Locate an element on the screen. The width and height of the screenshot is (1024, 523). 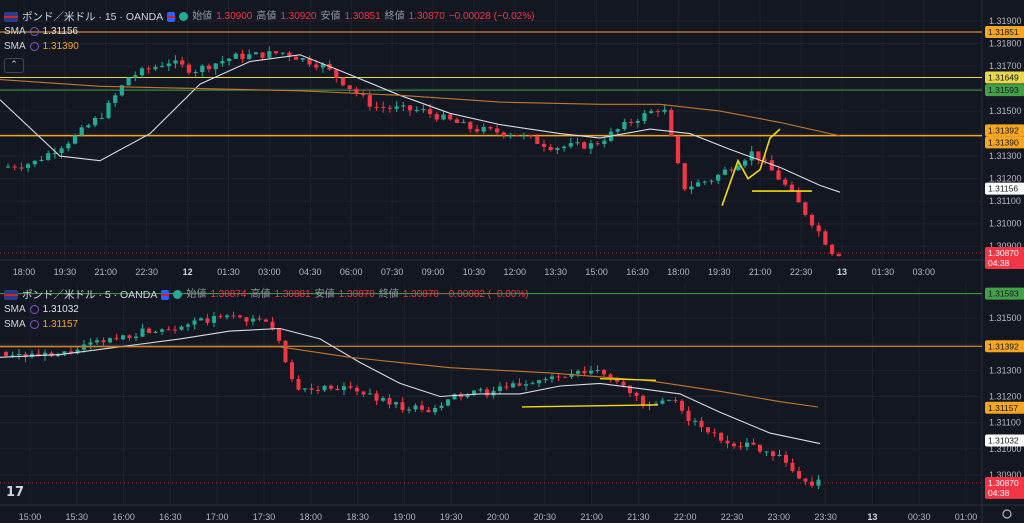
sma-legend: SMA 1.31157 is located at coordinates (41, 324).